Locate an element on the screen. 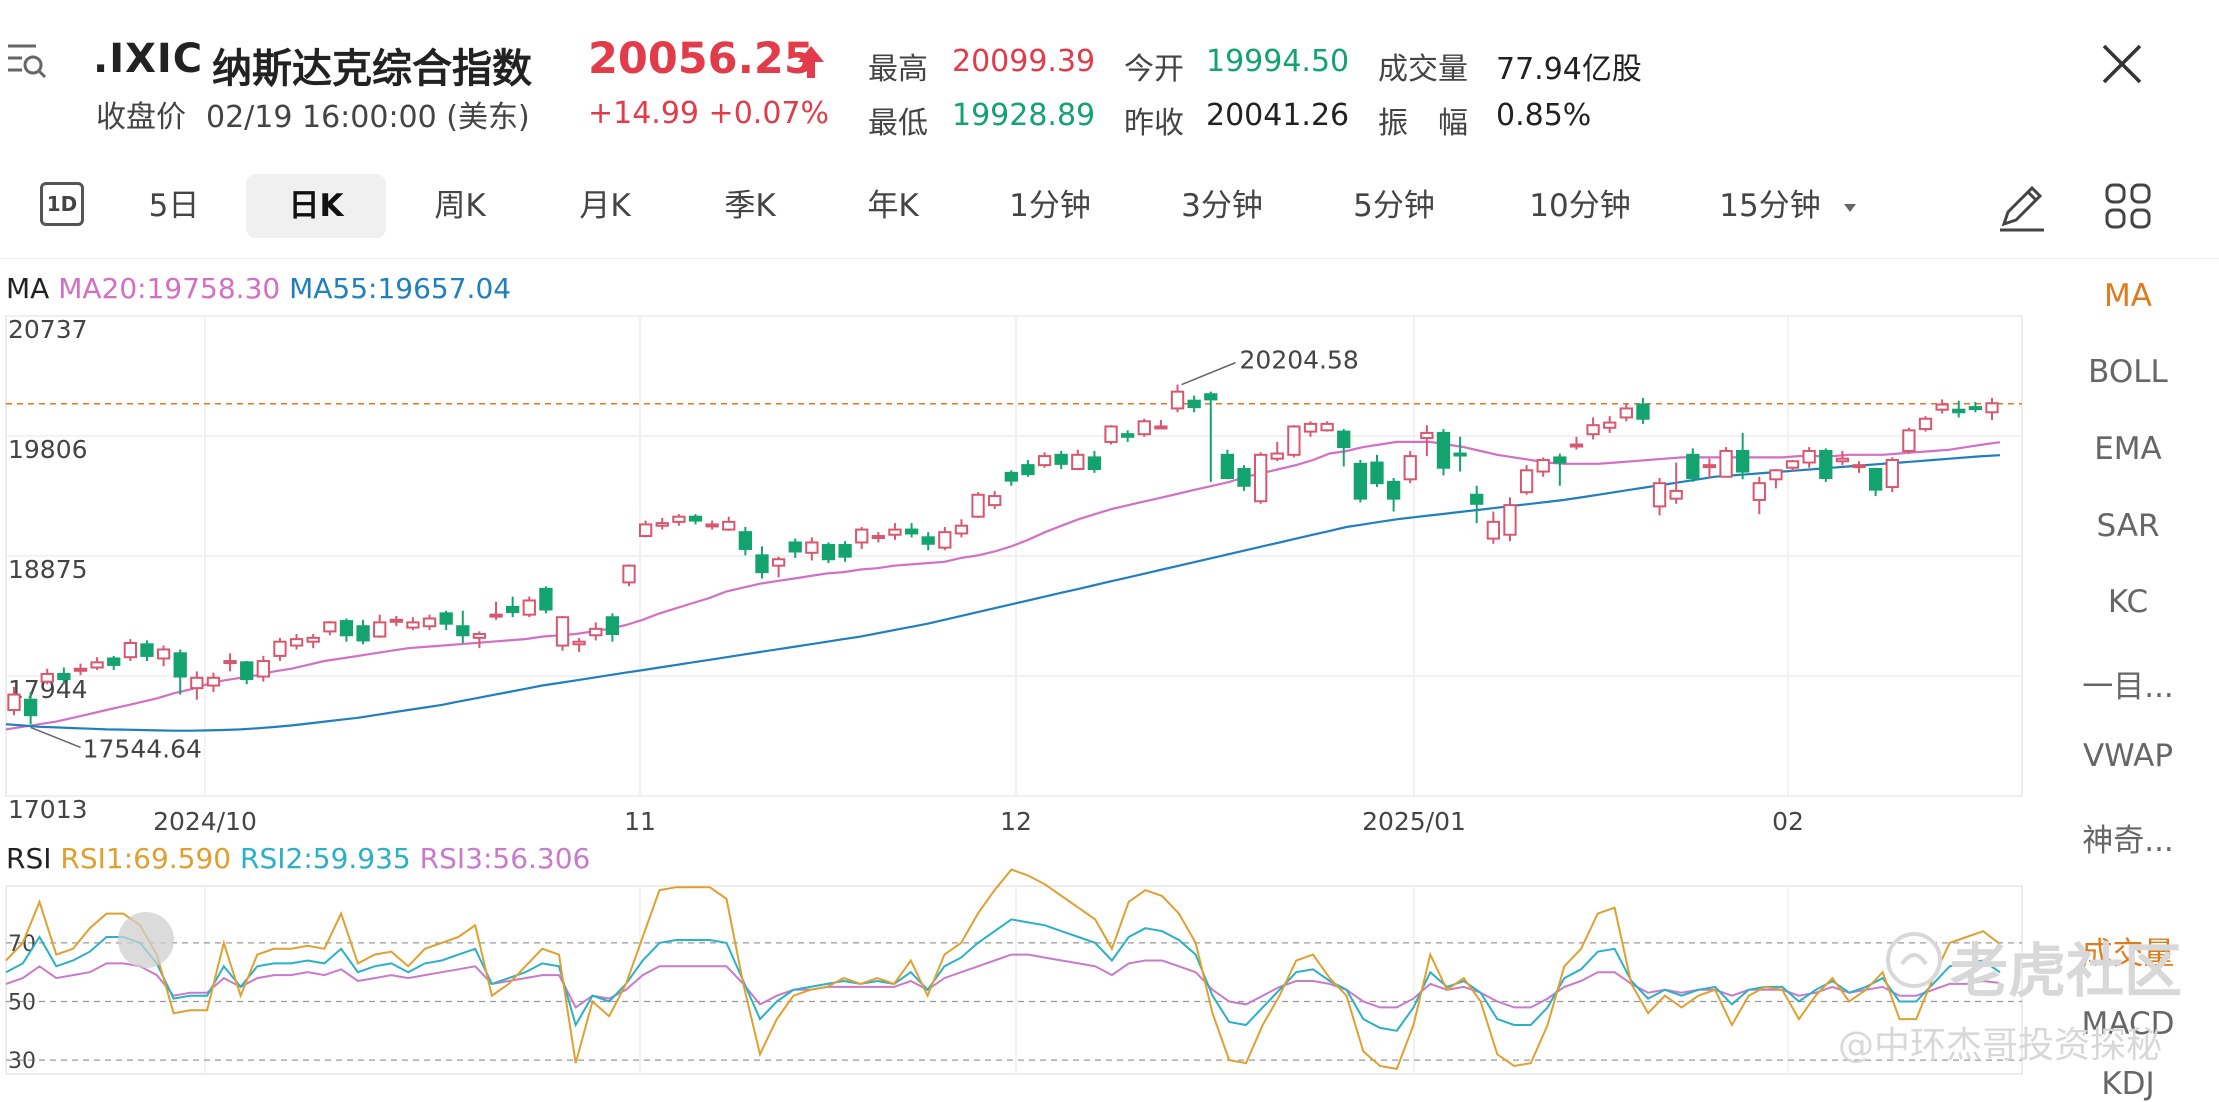  indicator-ma: MA is located at coordinates (2128, 296).